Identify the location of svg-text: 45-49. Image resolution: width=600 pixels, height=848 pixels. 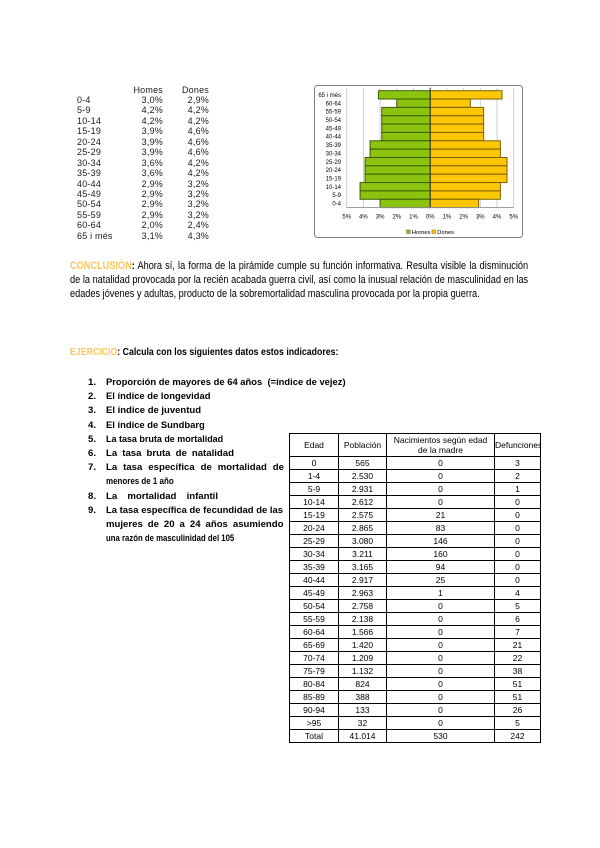
(334, 129).